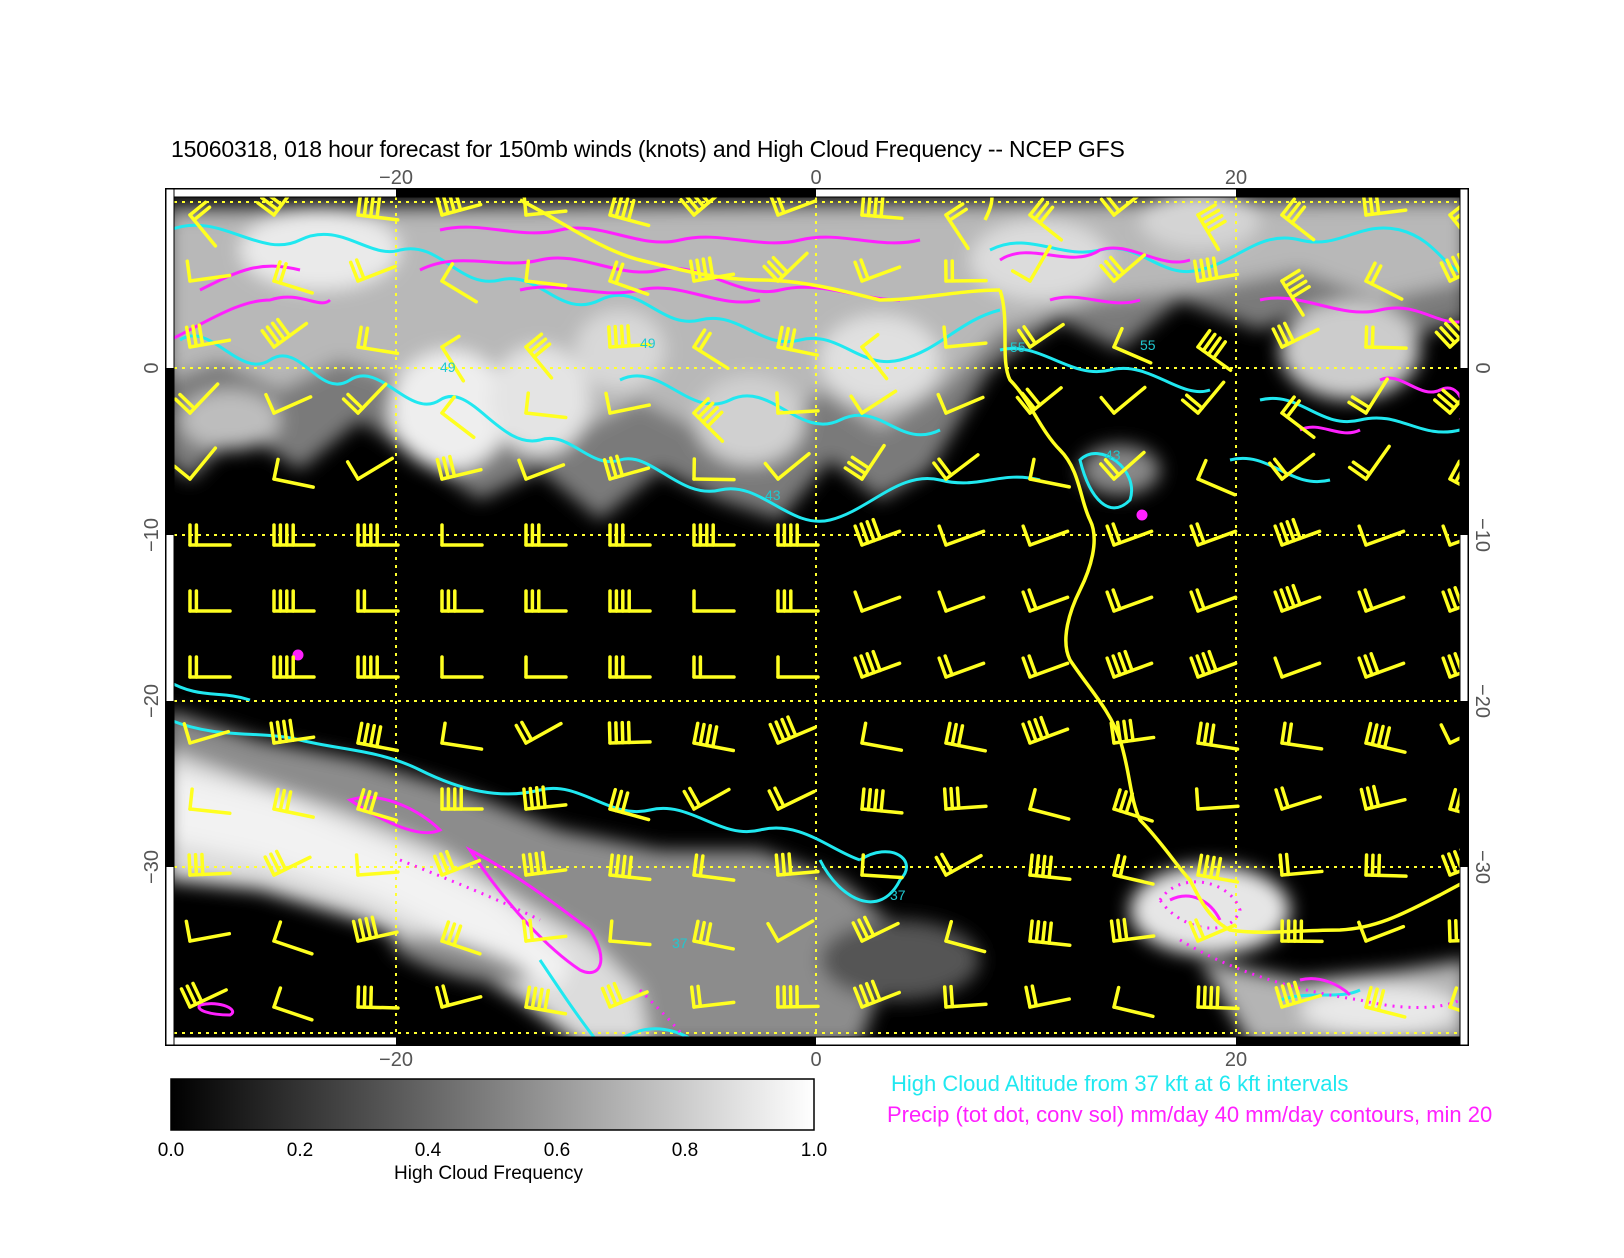  What do you see at coordinates (1236, 178) in the screenshot?
I see `lon-tick-top: 20` at bounding box center [1236, 178].